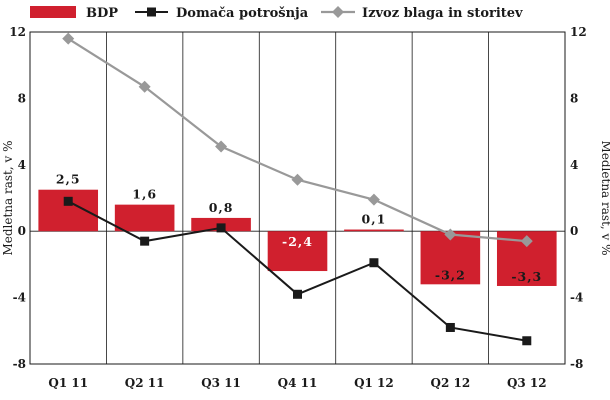 This screenshot has height=400, width=610. I want to click on legend-label-domaca: Domača potrošnja, so click(242, 13).